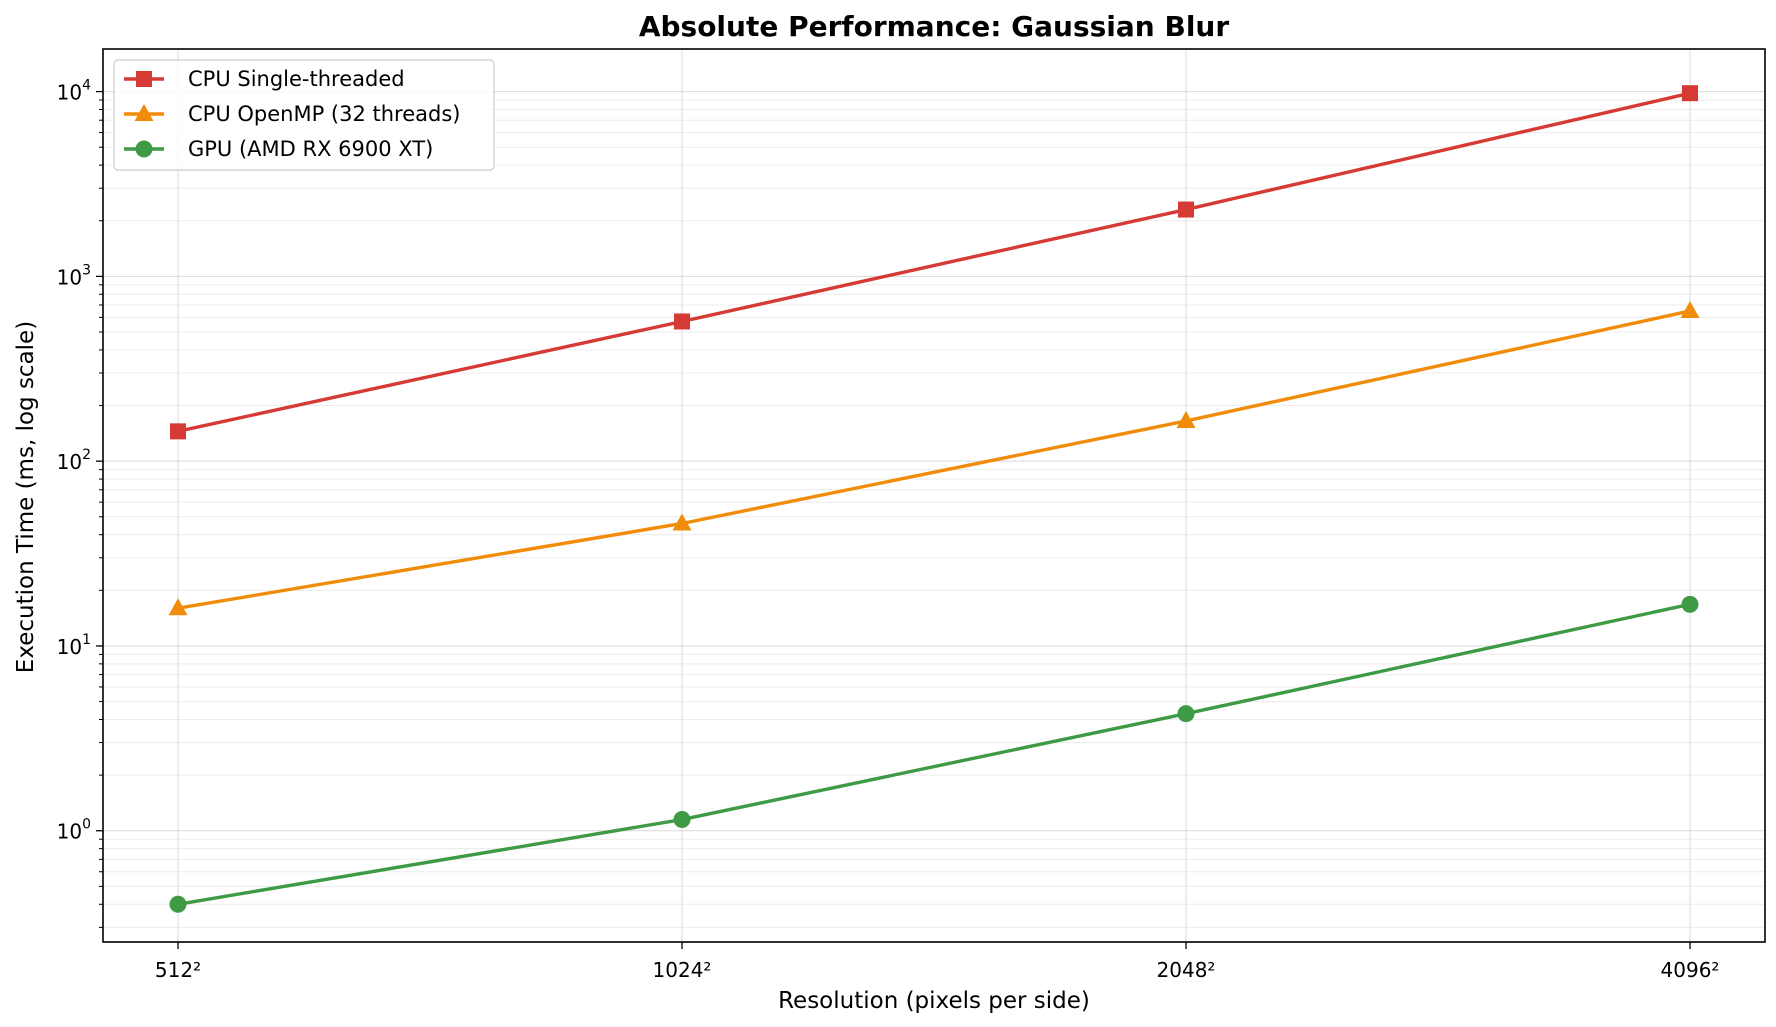 This screenshot has width=1776, height=1027. Describe the element at coordinates (178, 970) in the screenshot. I see `x-tick-label: 512²` at that location.